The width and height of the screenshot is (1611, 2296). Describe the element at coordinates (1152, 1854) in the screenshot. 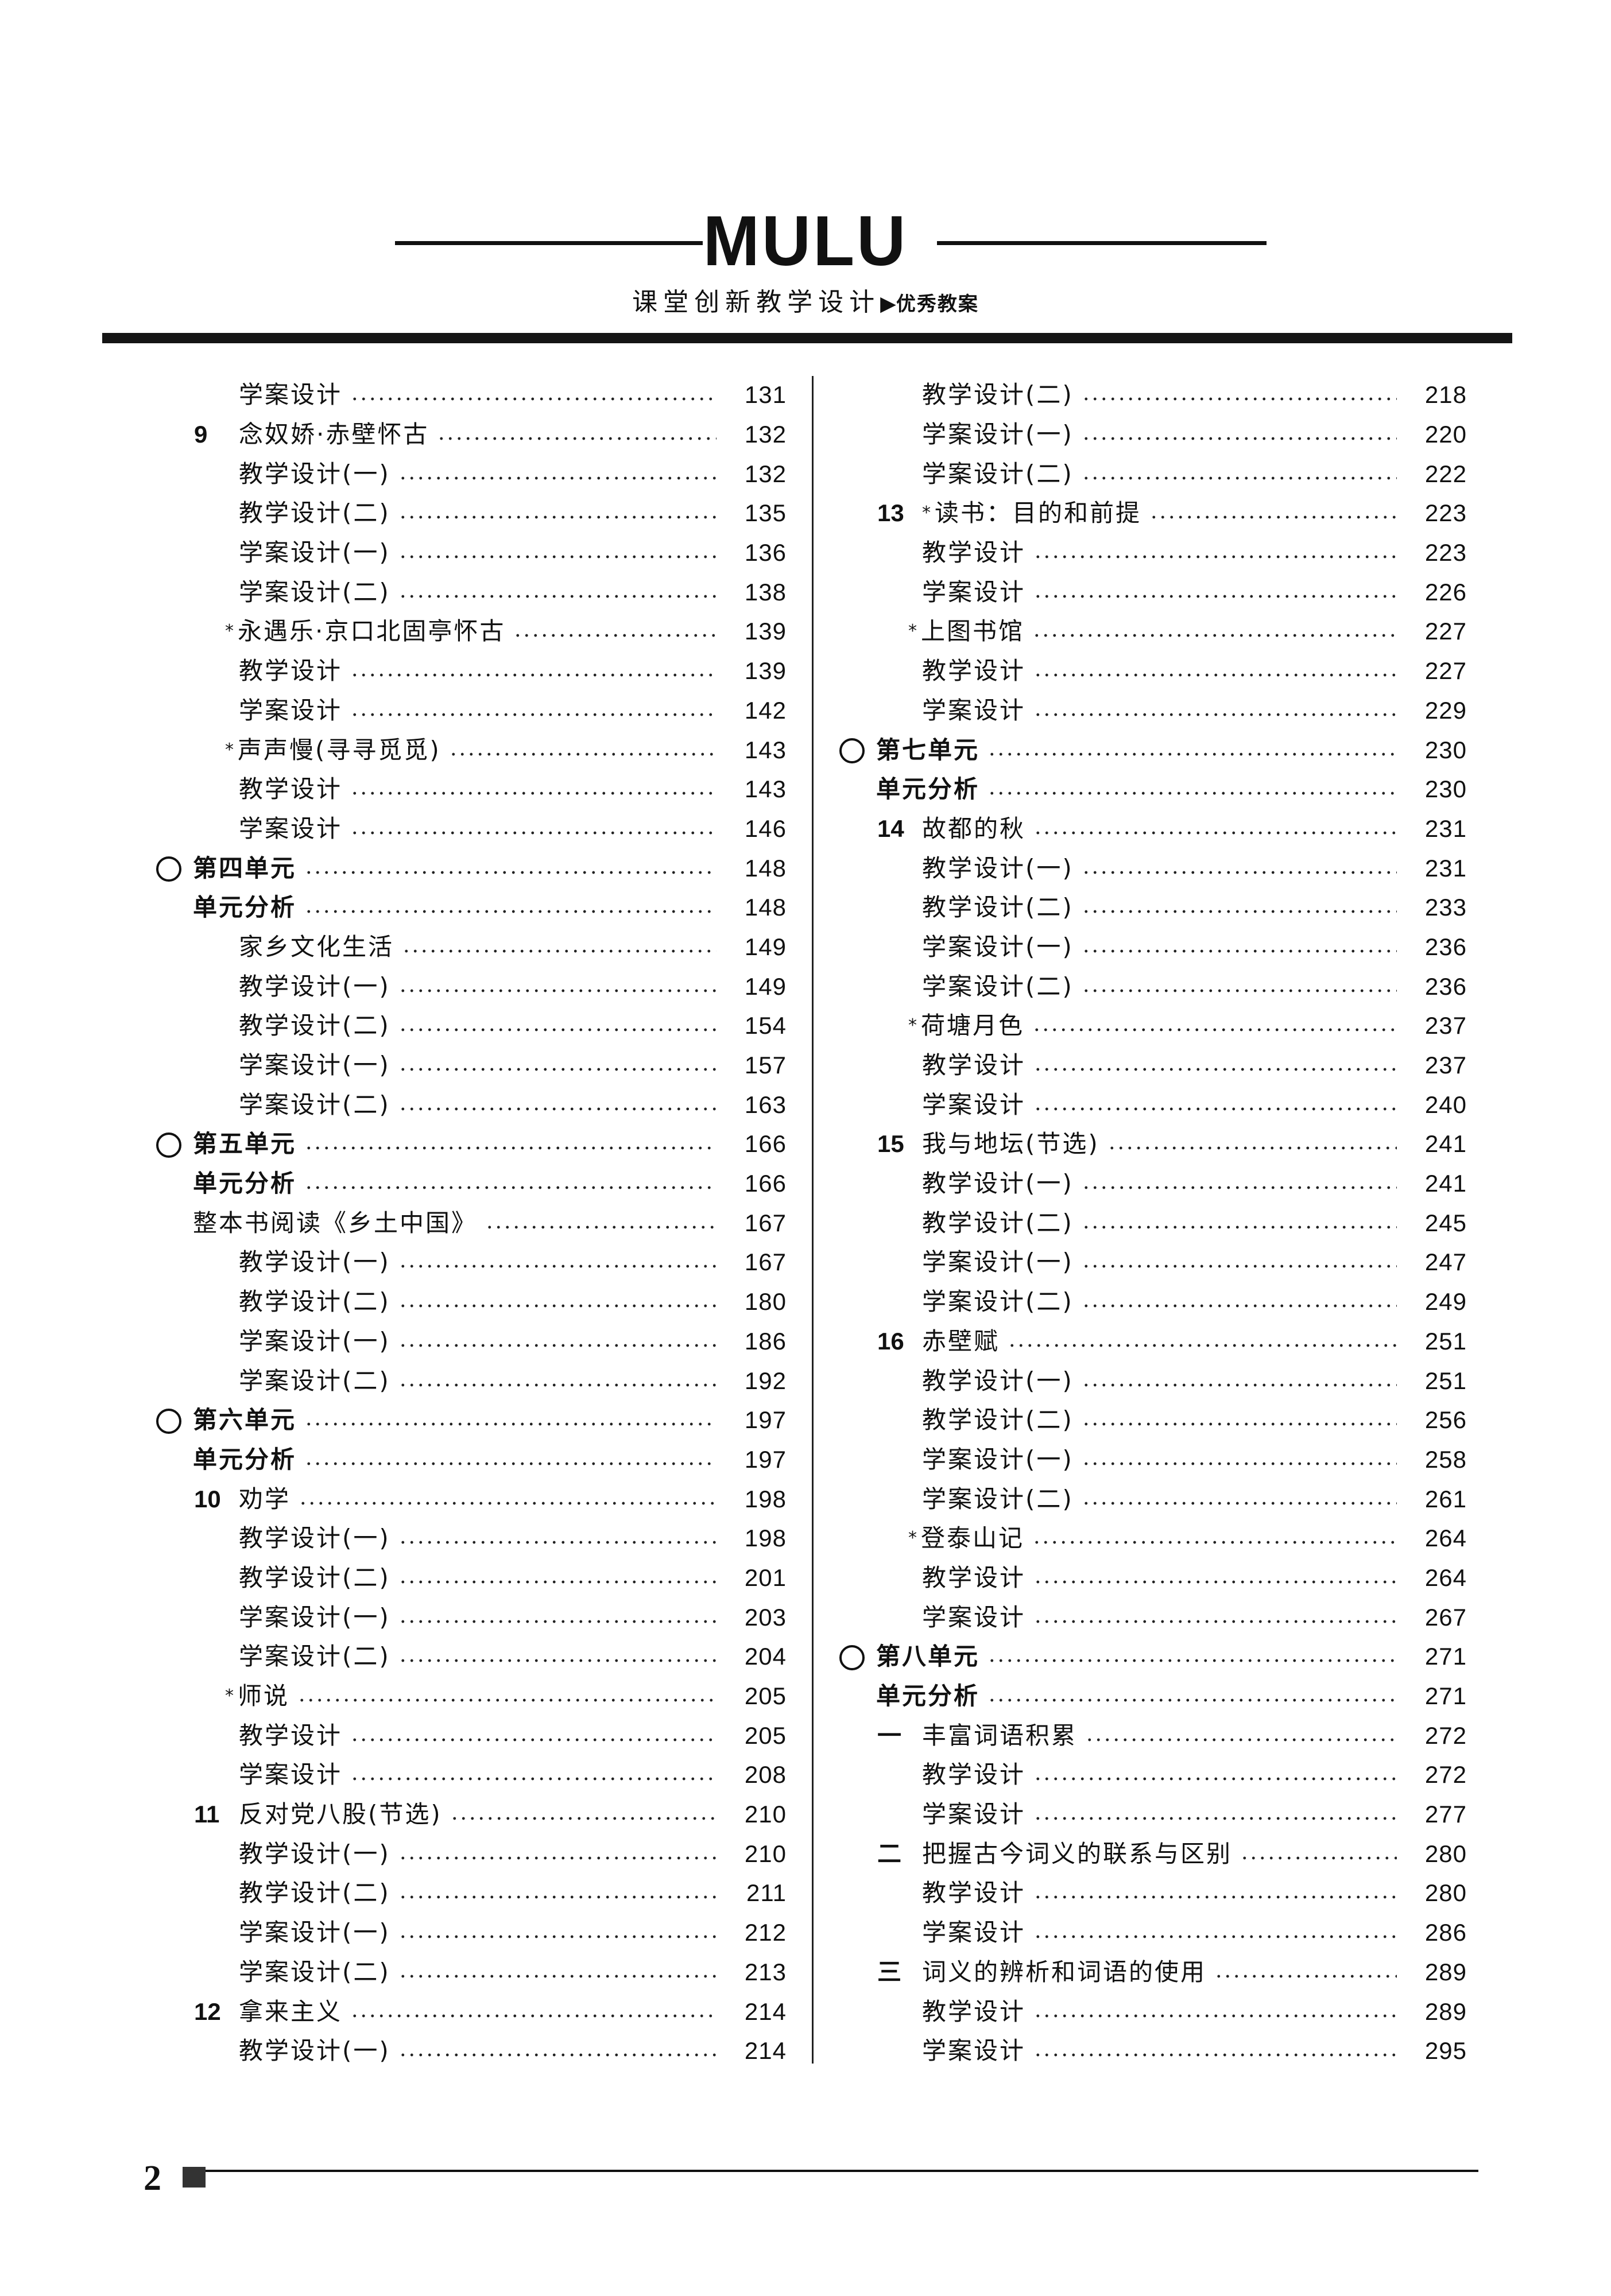

I see `toc-entry-lesson: 二把握古今词义的联系与区别 280` at that location.